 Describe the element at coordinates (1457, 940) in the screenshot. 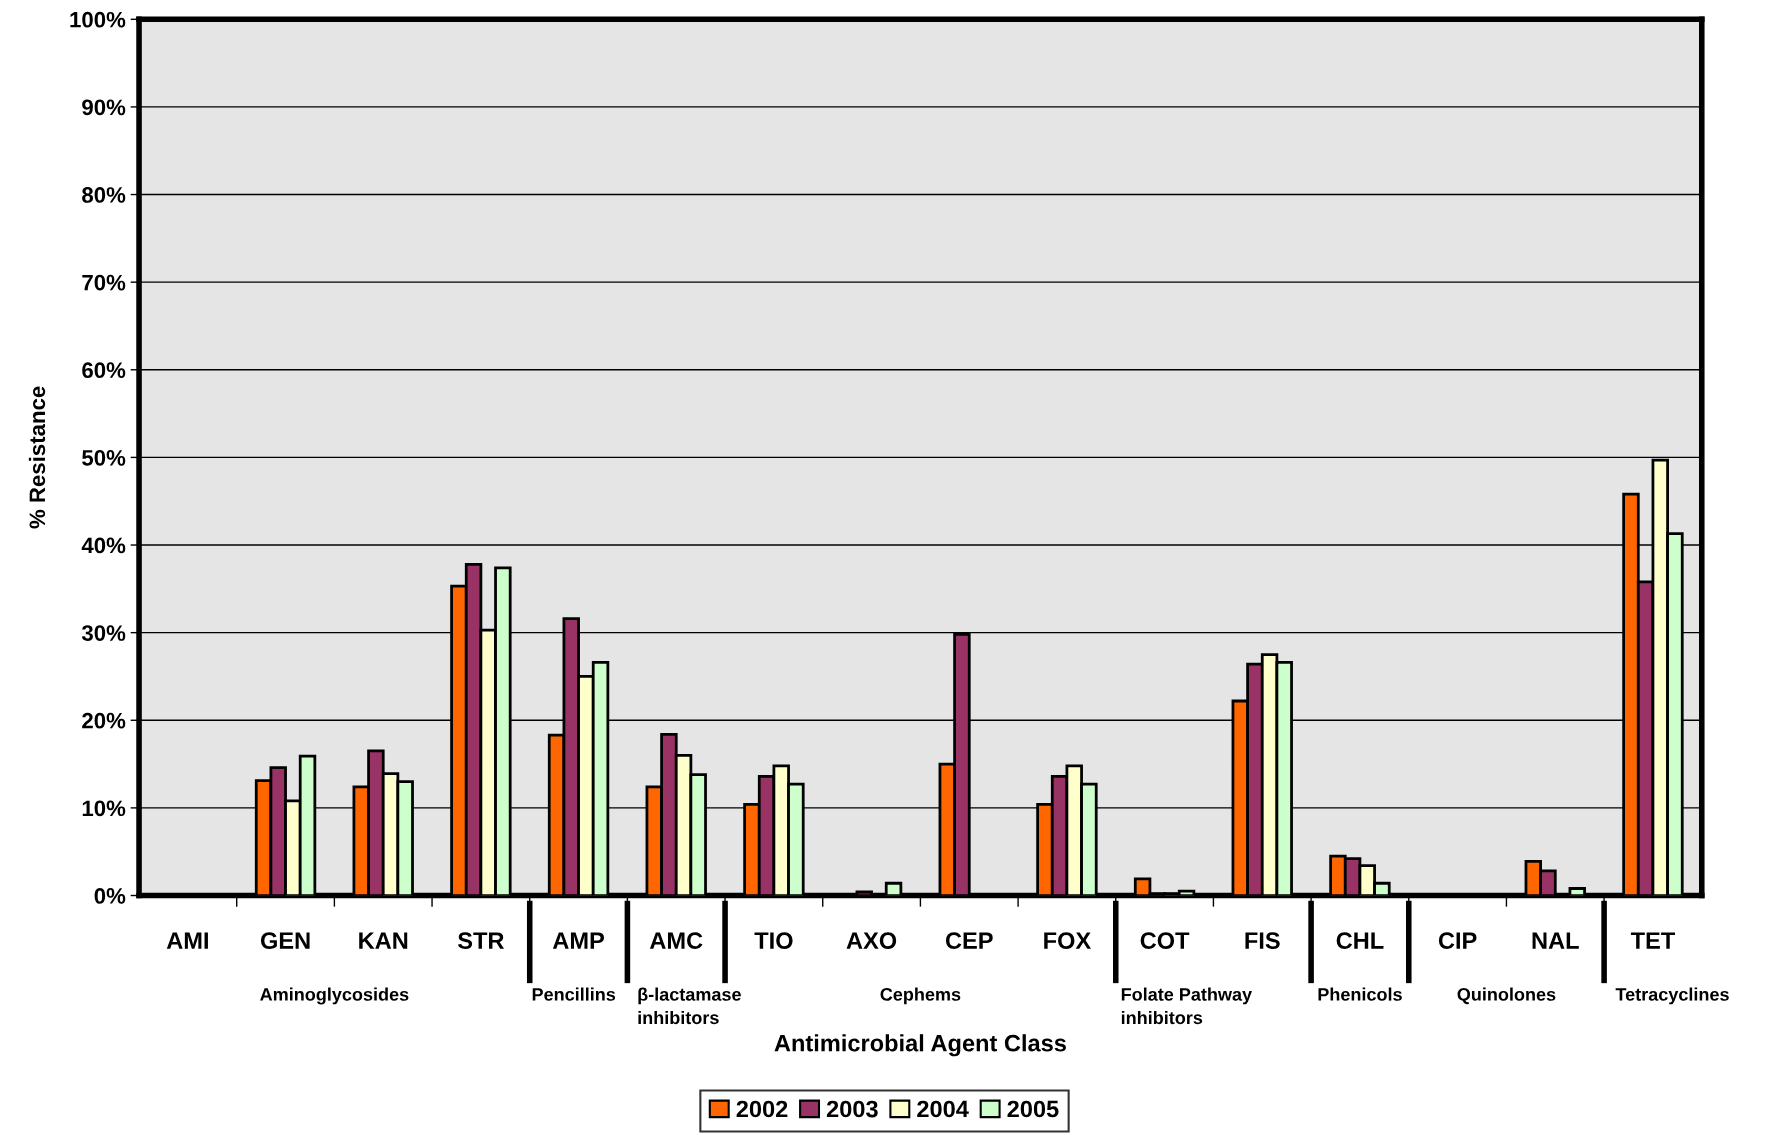

I see `x-tick-label: CIP` at that location.